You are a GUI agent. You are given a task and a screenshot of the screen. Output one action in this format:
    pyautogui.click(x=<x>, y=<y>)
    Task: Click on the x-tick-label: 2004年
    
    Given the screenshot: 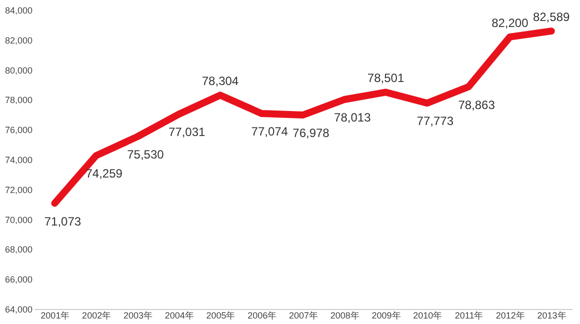 What is the action you would take?
    pyautogui.click(x=179, y=315)
    